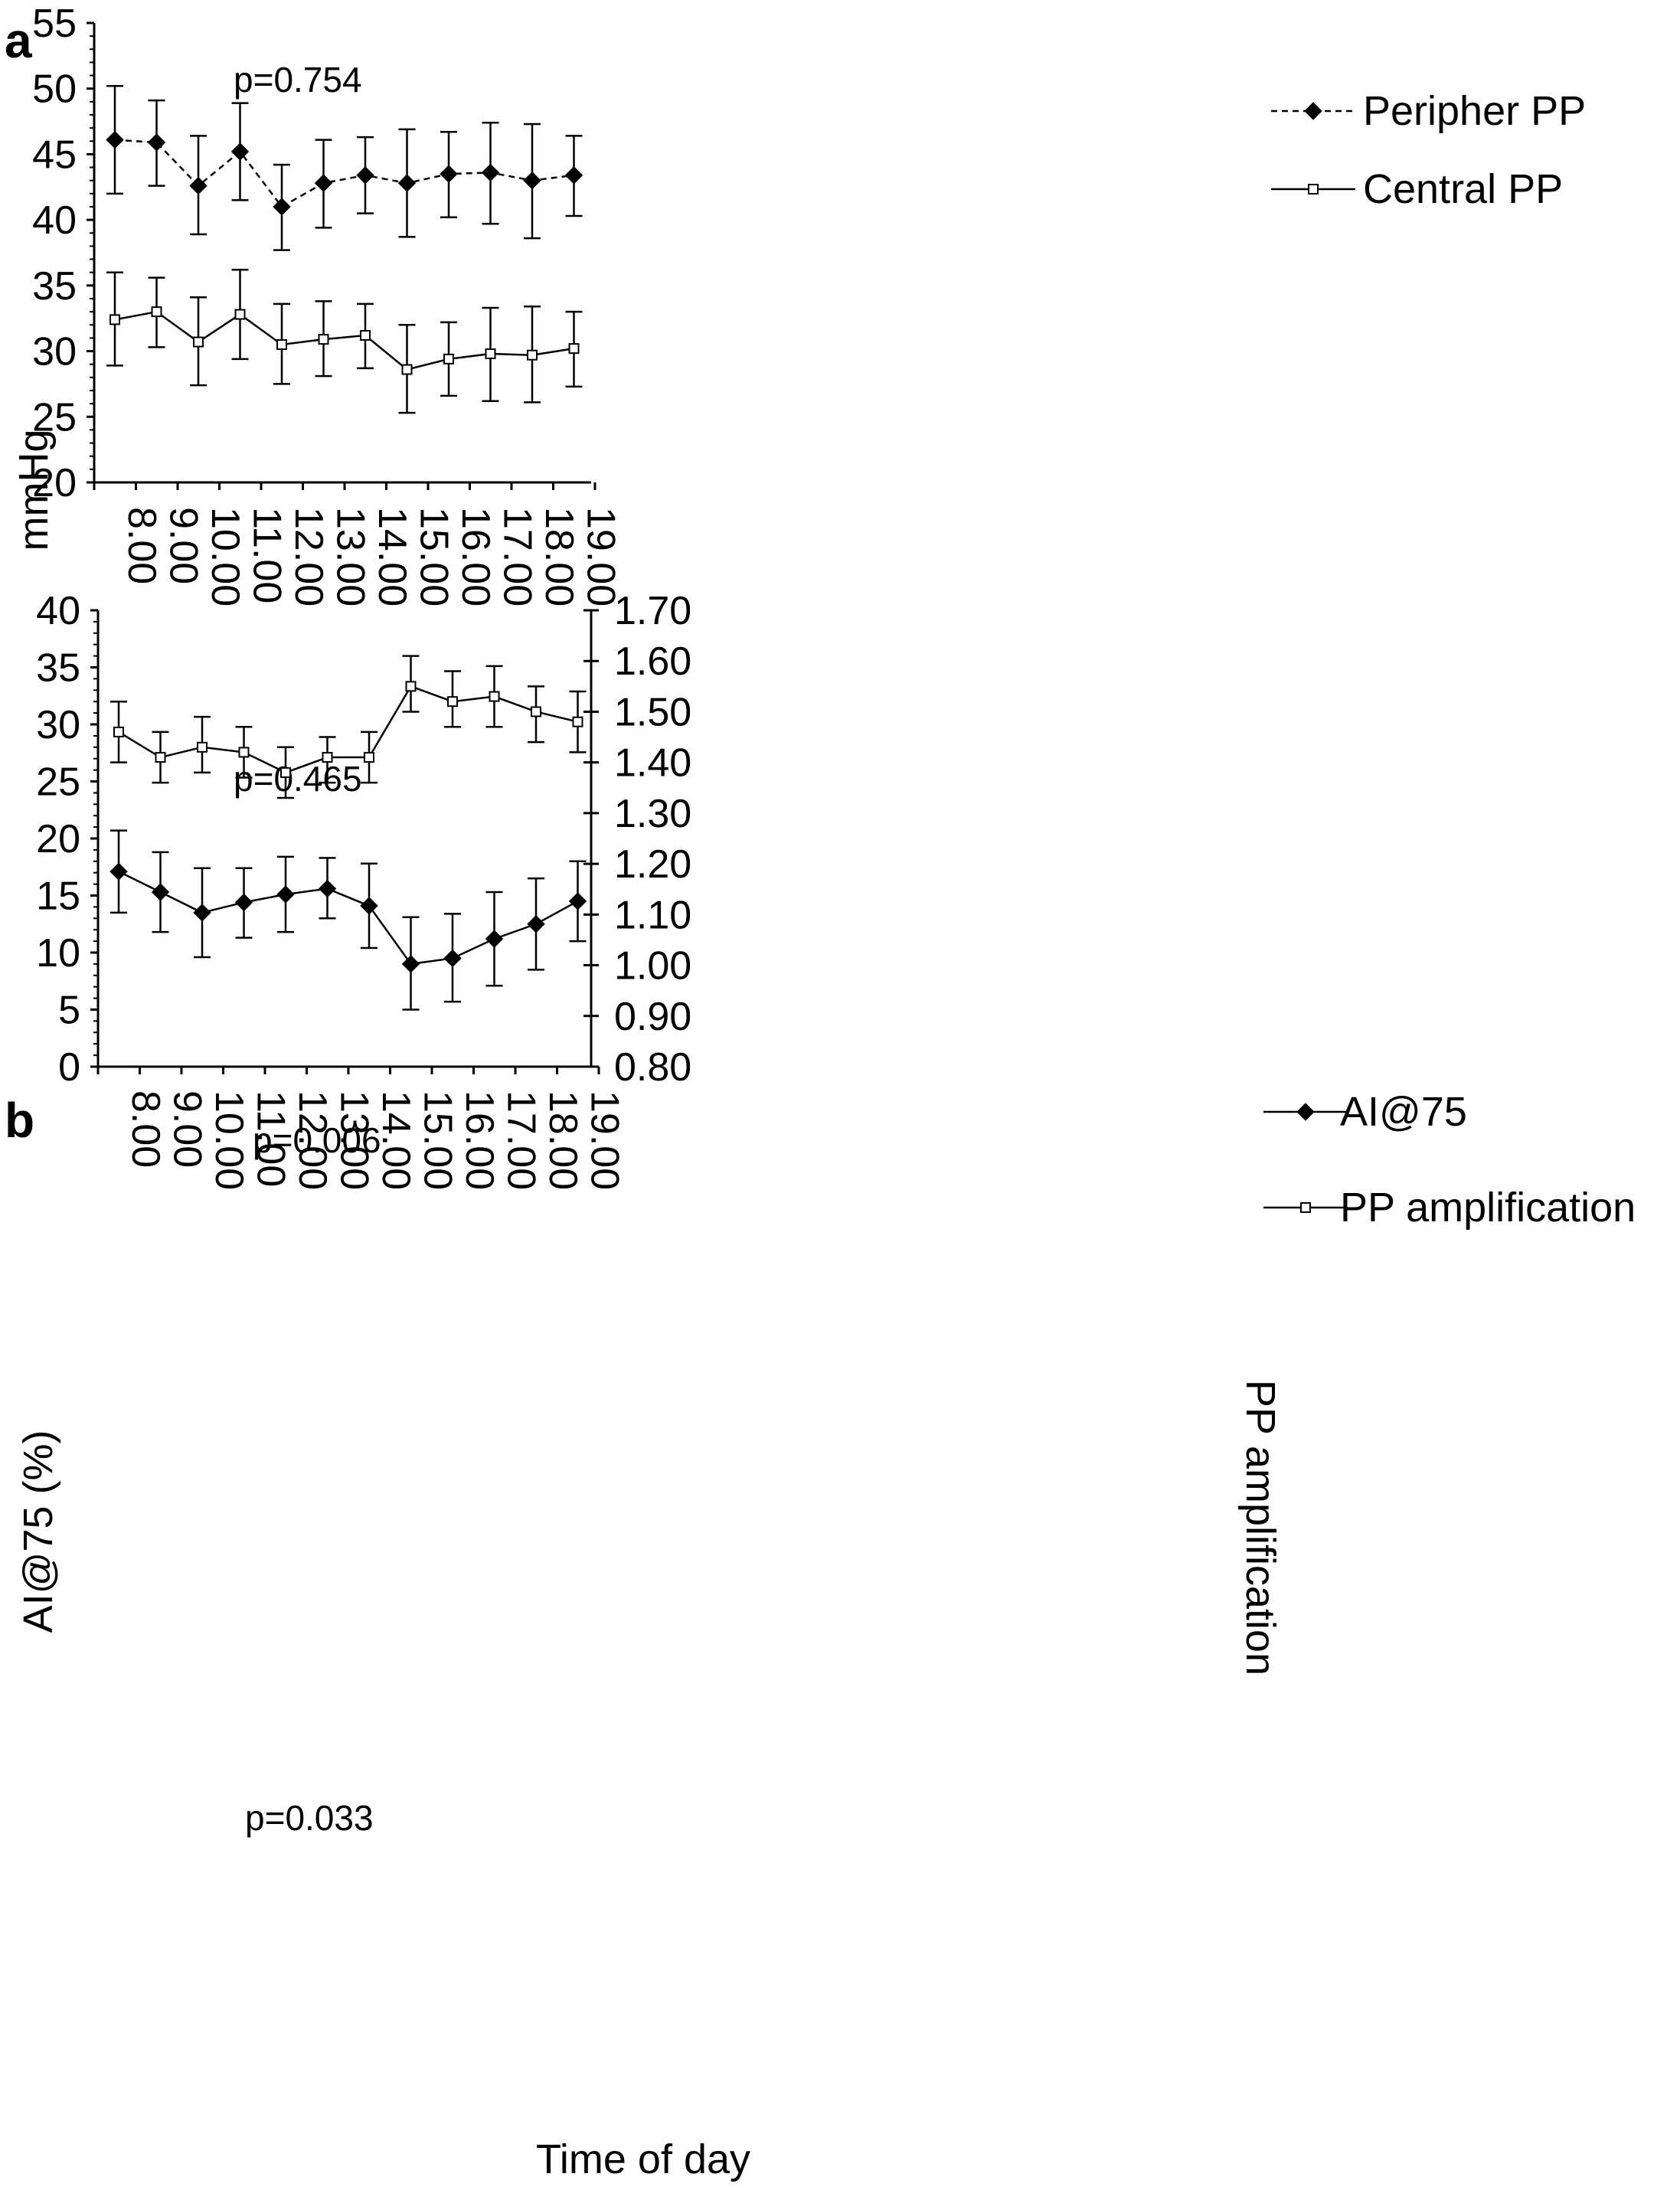 Image resolution: width=1680 pixels, height=2190 pixels. Describe the element at coordinates (1313, 111) in the screenshot. I see `legend-a-peripher-marker` at that location.